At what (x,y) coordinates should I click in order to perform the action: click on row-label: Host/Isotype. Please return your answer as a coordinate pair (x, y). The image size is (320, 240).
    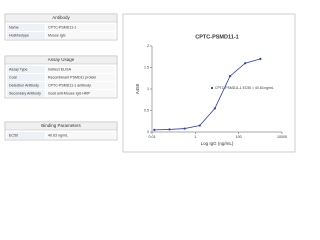
    Looking at the image, I should click on (19, 35).